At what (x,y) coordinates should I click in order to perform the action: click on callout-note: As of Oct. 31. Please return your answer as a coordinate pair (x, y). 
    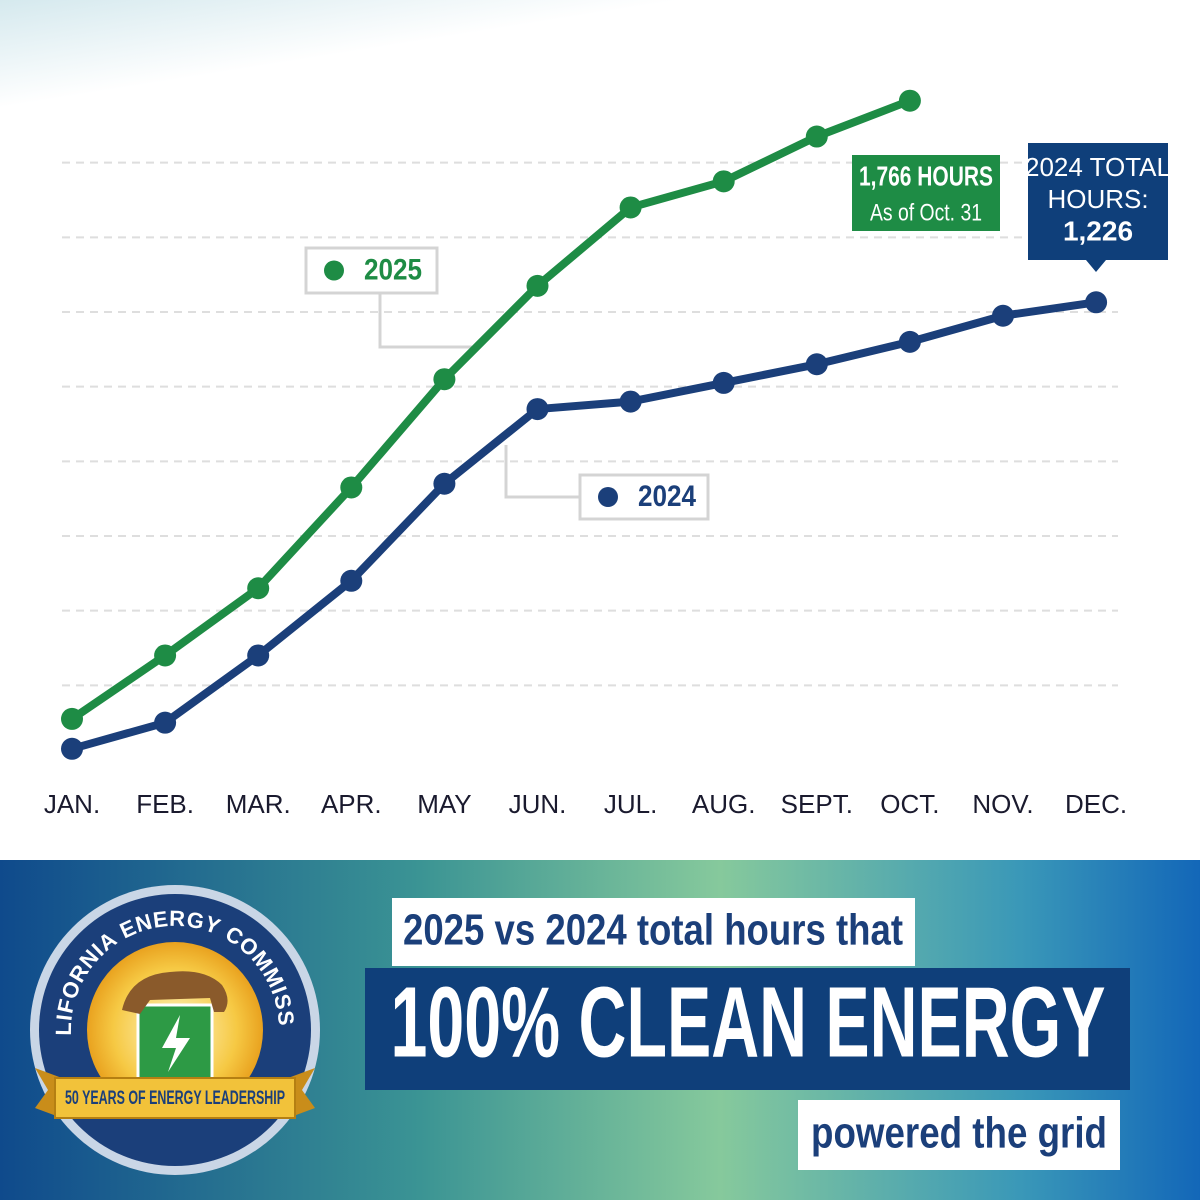
    Looking at the image, I should click on (926, 212).